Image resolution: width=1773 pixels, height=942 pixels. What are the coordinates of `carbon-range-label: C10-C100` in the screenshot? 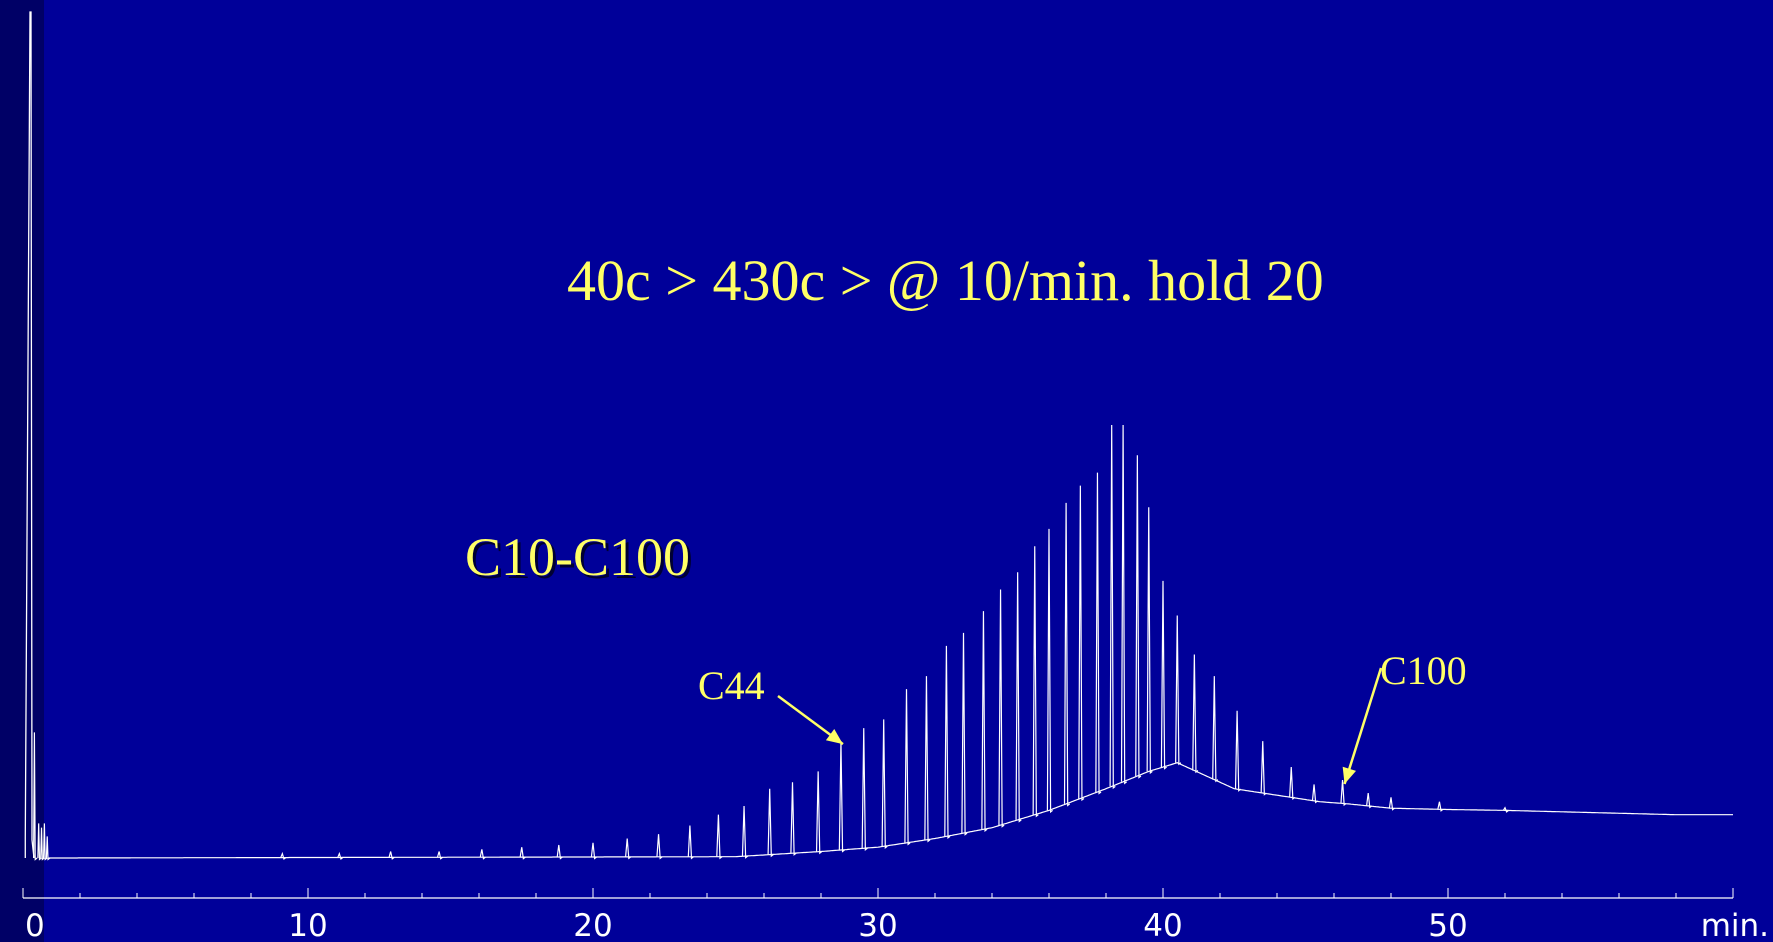 It's located at (578, 557).